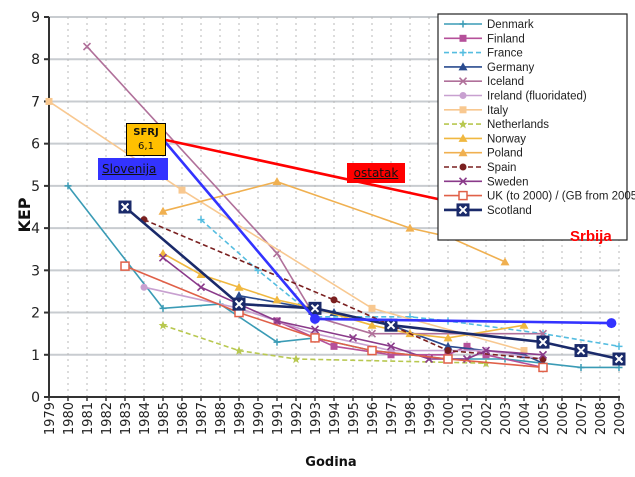 Image resolution: width=635 pixels, height=477 pixels. Describe the element at coordinates (497, 111) in the screenshot. I see `legend-label: Italy` at that location.